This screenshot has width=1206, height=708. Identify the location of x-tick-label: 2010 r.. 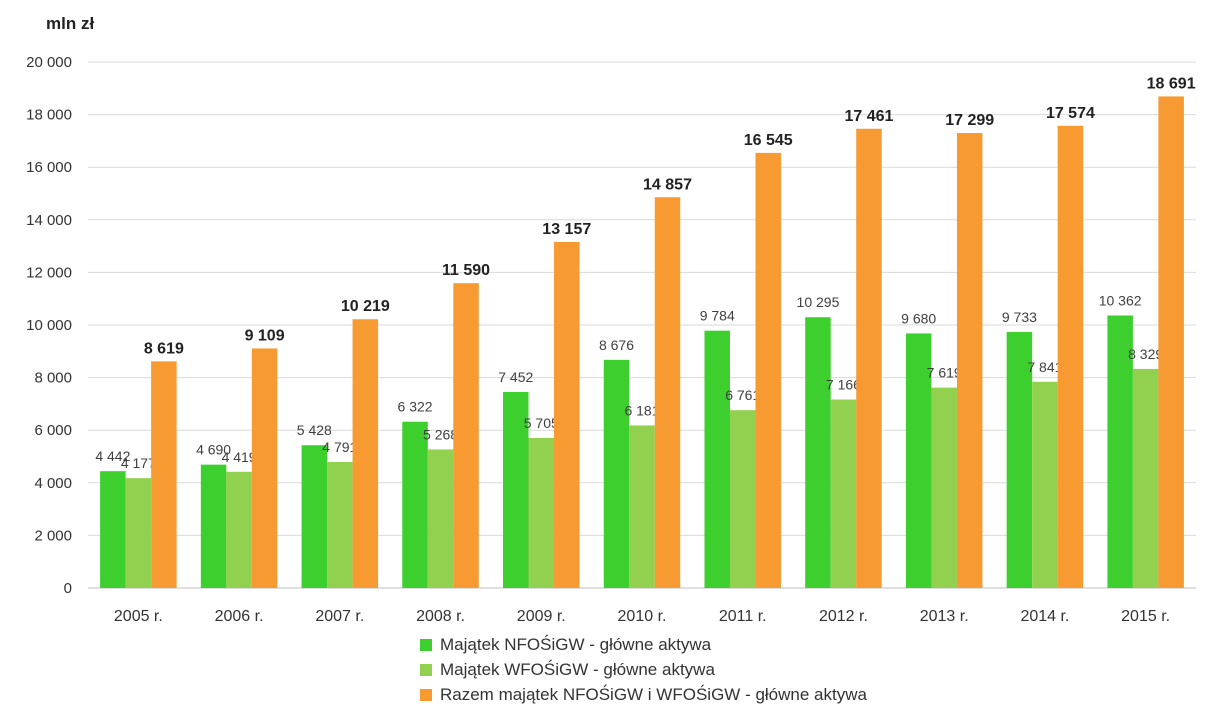
(642, 616).